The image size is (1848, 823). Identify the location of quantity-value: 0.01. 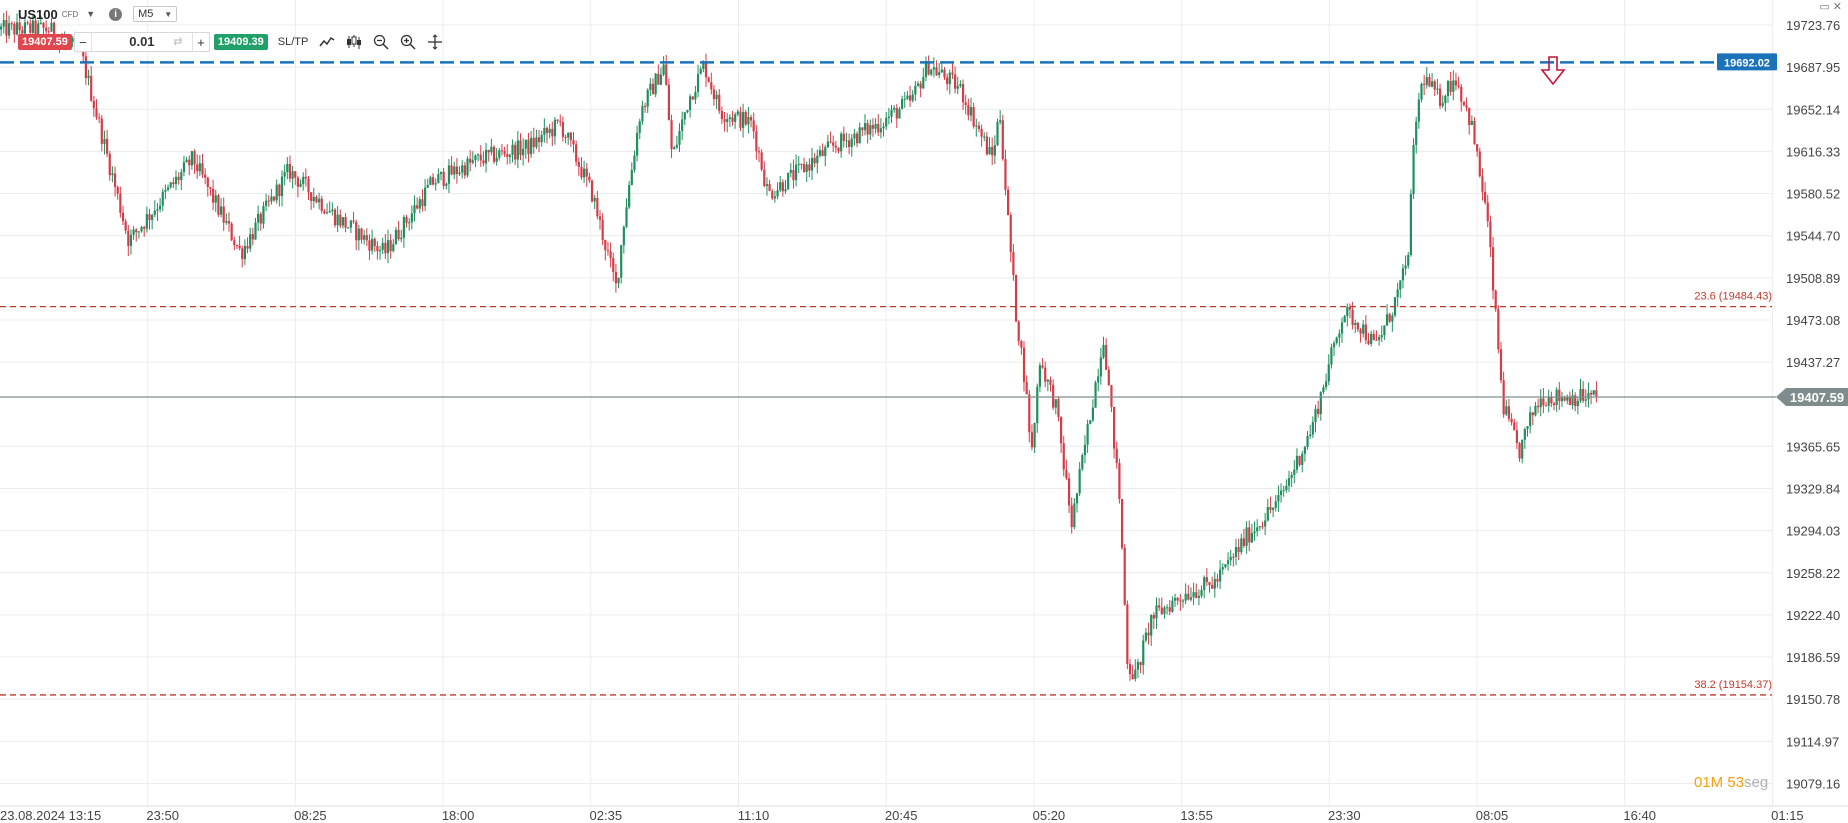
(142, 41).